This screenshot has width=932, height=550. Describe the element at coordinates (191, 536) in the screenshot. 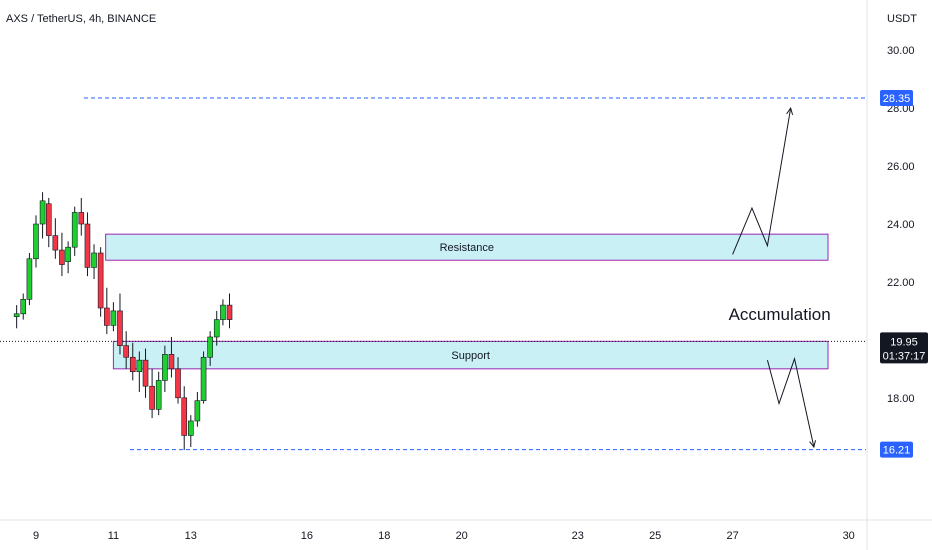

I see `time-tick-label: 13` at that location.